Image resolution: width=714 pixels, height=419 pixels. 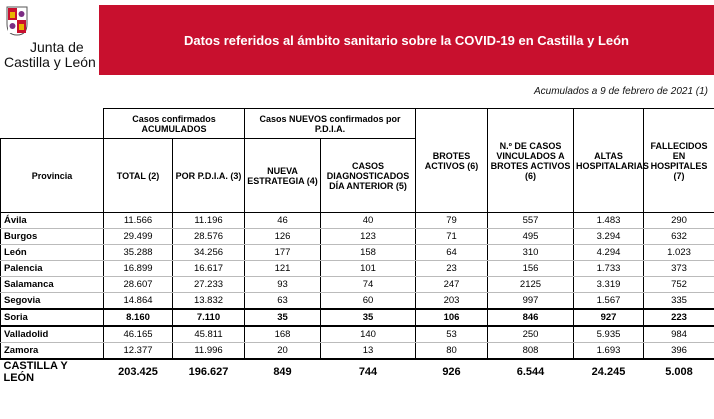 What do you see at coordinates (138, 268) in the screenshot?
I see `value-cell: 16.899` at bounding box center [138, 268].